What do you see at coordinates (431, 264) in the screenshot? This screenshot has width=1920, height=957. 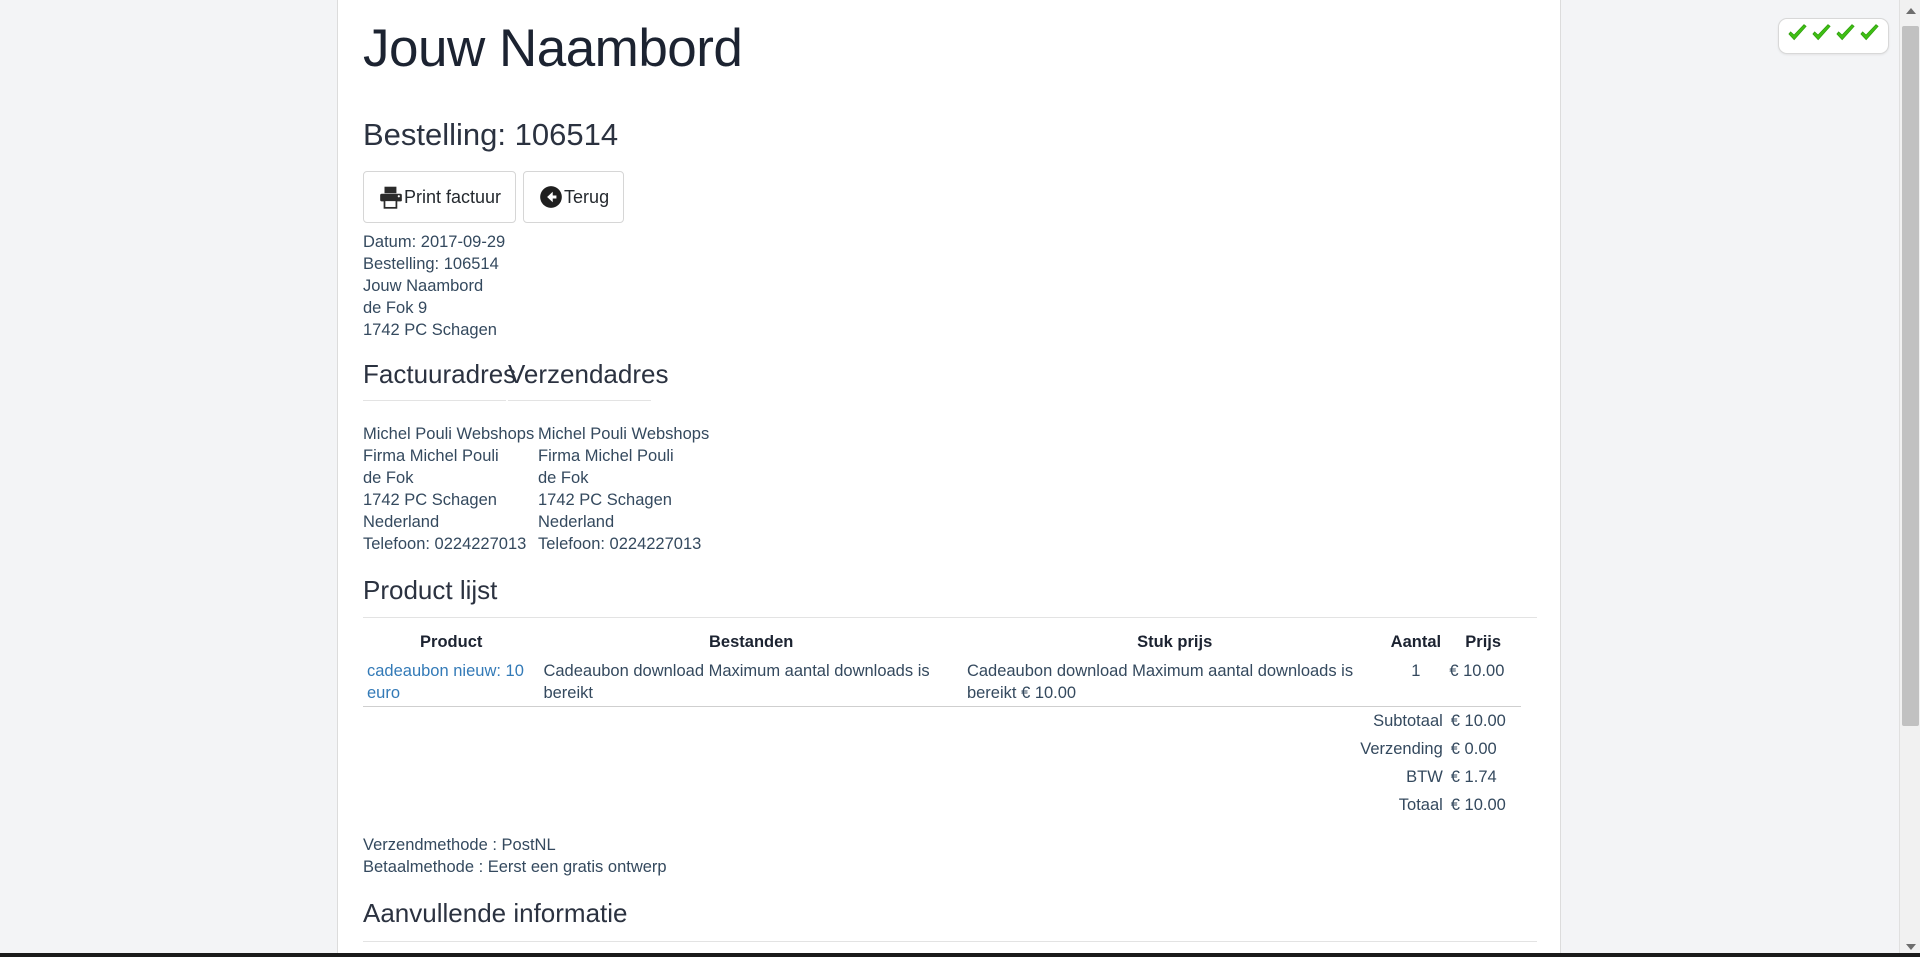 I see `order-info-order: Bestelling: 106514` at bounding box center [431, 264].